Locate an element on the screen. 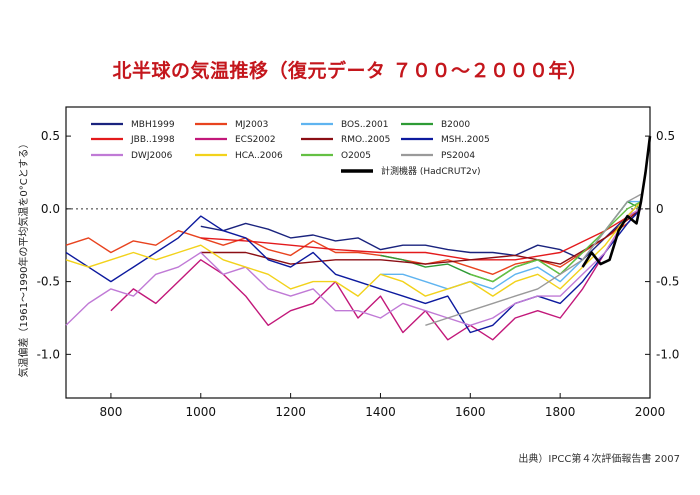  legend-label: PS2004 is located at coordinates (458, 156).